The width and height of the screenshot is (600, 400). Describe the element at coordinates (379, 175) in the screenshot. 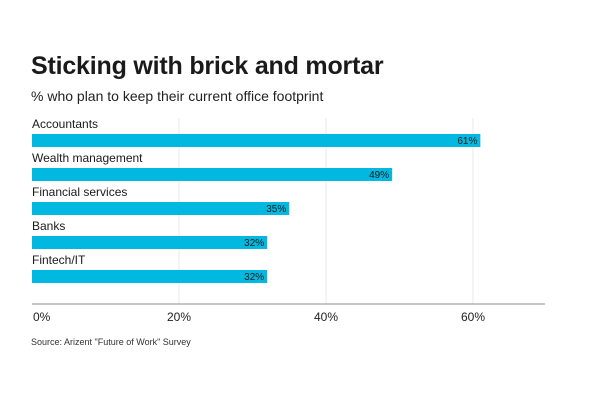

I see `data-label: 49%` at that location.